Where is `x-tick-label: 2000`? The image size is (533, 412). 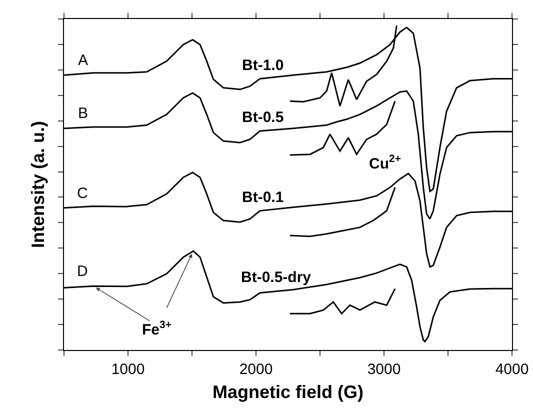
x-tick-label: 2000 is located at coordinates (256, 369).